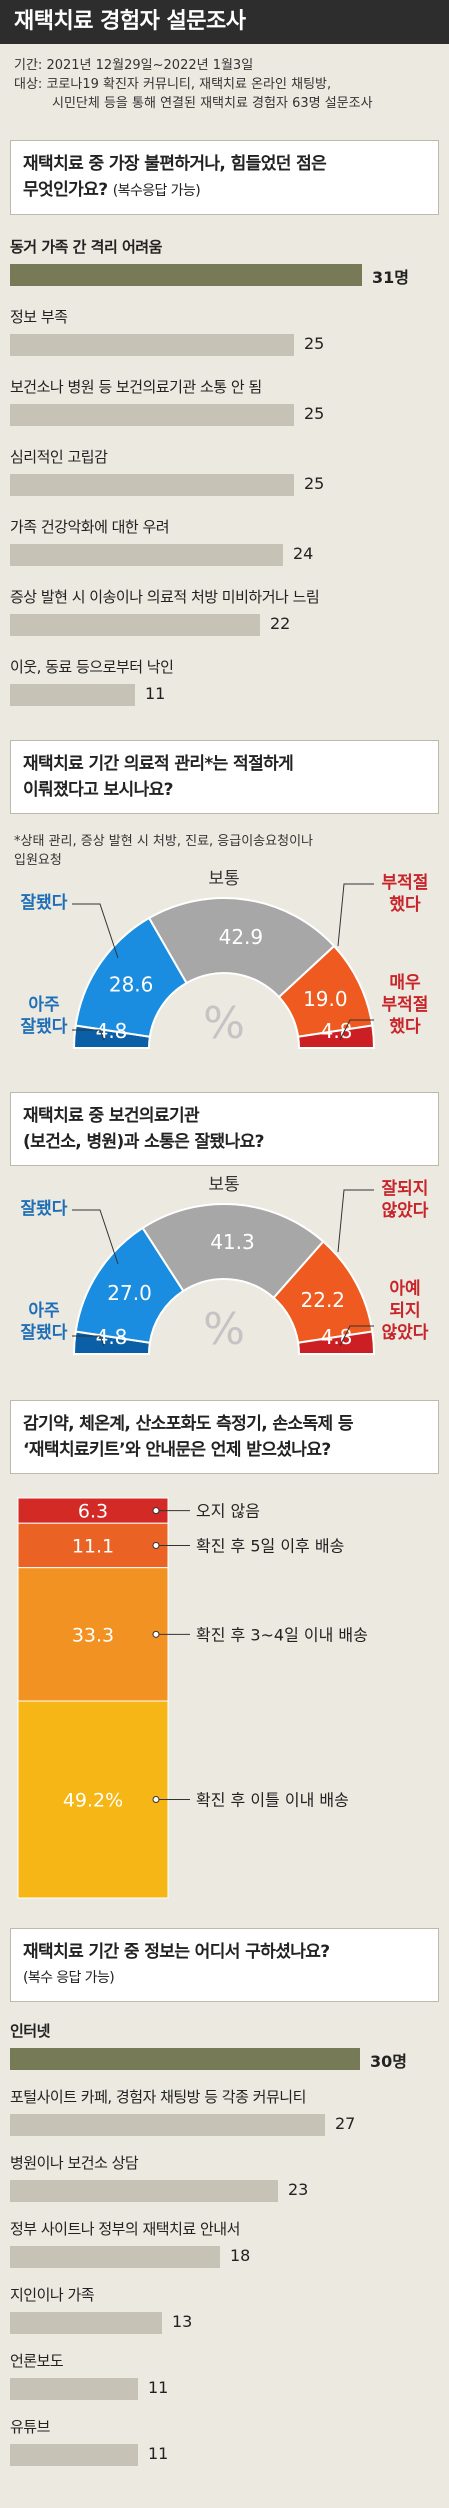 This screenshot has width=449, height=2508. Describe the element at coordinates (74, 2163) in the screenshot. I see `bar-category-label: 병원이나 보건소 상담` at that location.